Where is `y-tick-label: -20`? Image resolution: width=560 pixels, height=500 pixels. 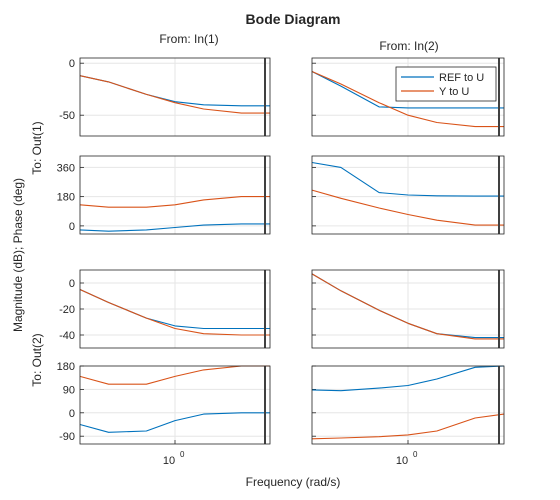 y-tick-label: -20 is located at coordinates (67, 310).